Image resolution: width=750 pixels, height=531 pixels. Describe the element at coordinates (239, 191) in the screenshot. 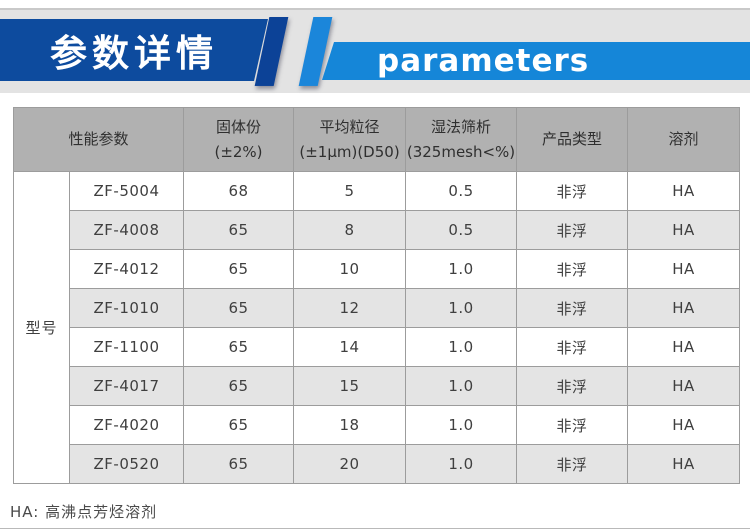

I see `cell-solid: 68` at that location.